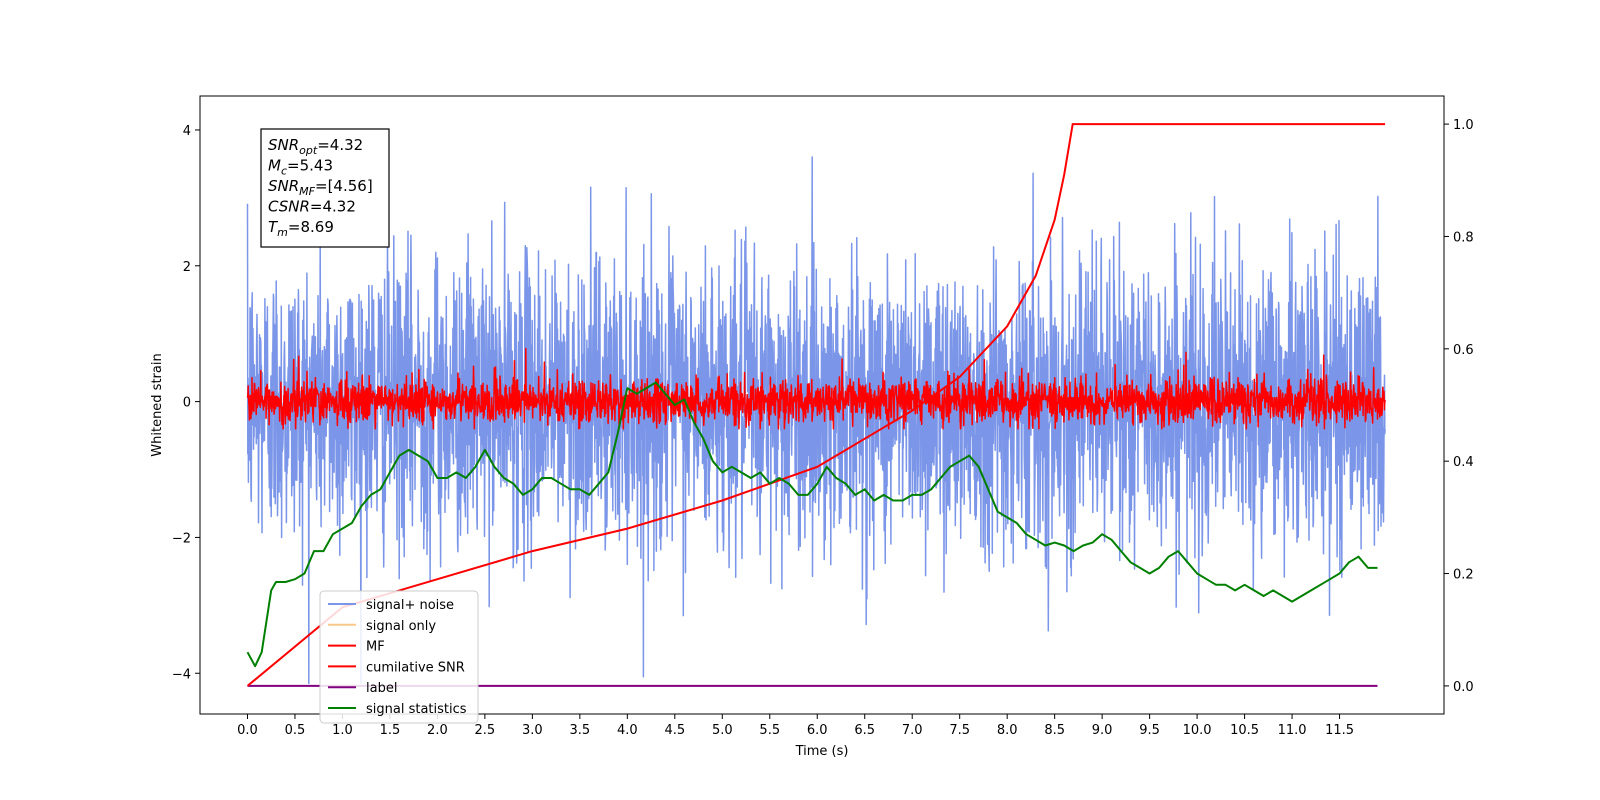 The width and height of the screenshot is (1600, 800). I want to click on y2-tick-label: 0.0, so click(1463, 687).